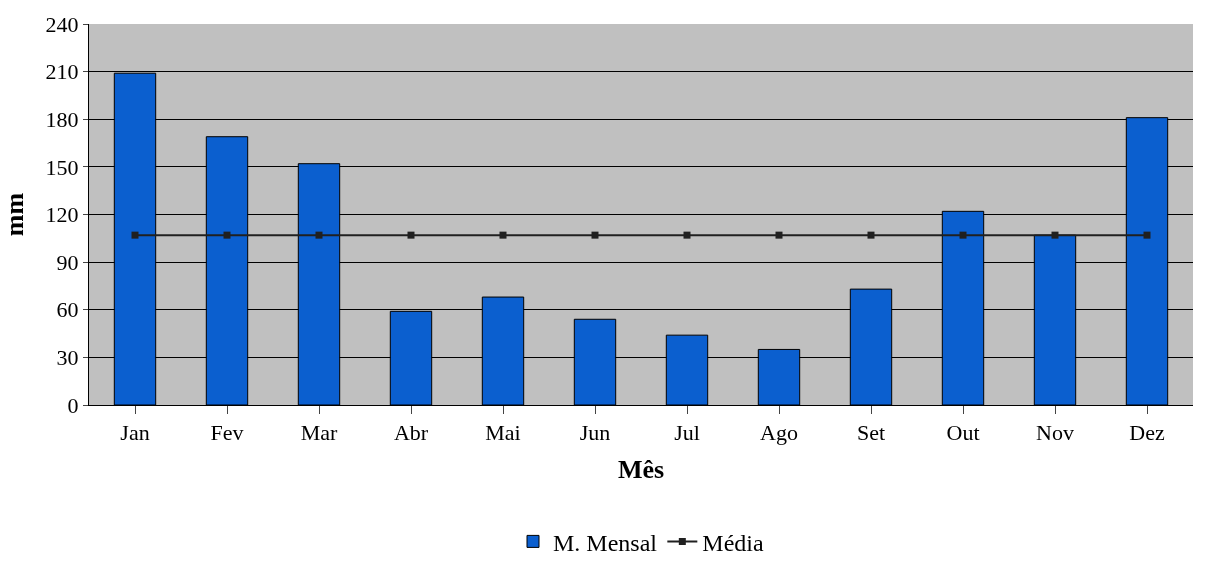  Describe the element at coordinates (62, 119) in the screenshot. I see `y-tick-label: 180` at that location.